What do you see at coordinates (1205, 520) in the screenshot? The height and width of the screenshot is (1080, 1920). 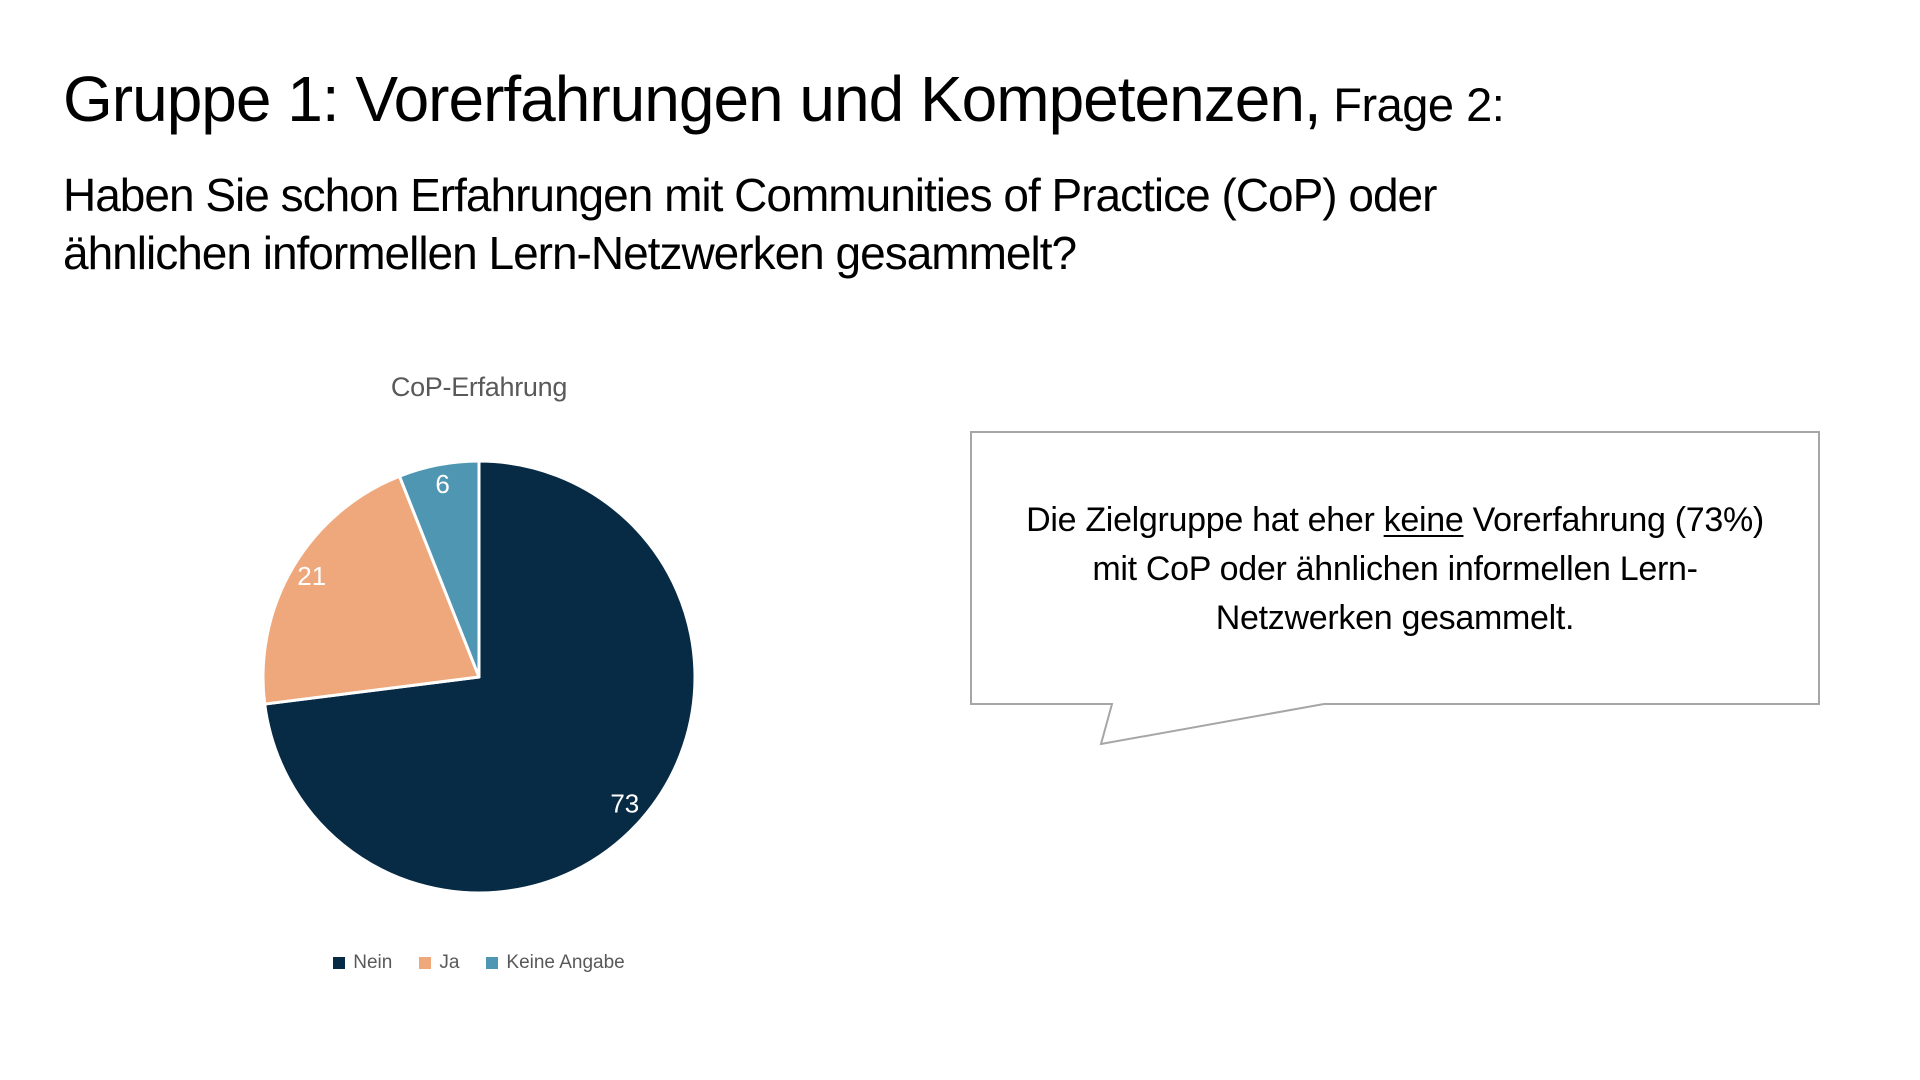 I see `callout-line-1-pre: Die Zielgruppe hat eher` at bounding box center [1205, 520].